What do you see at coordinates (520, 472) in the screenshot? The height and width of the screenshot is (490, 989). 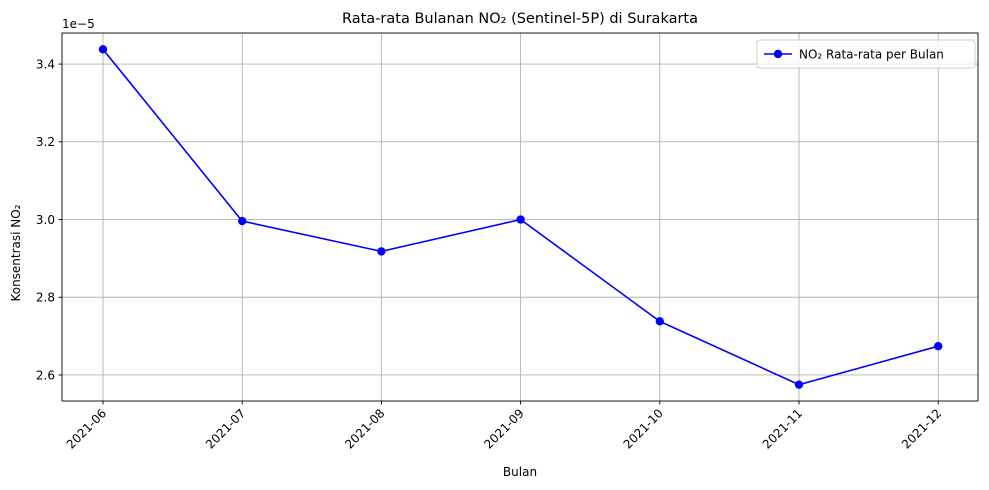 I see `x-axis-title: Bulan` at bounding box center [520, 472].